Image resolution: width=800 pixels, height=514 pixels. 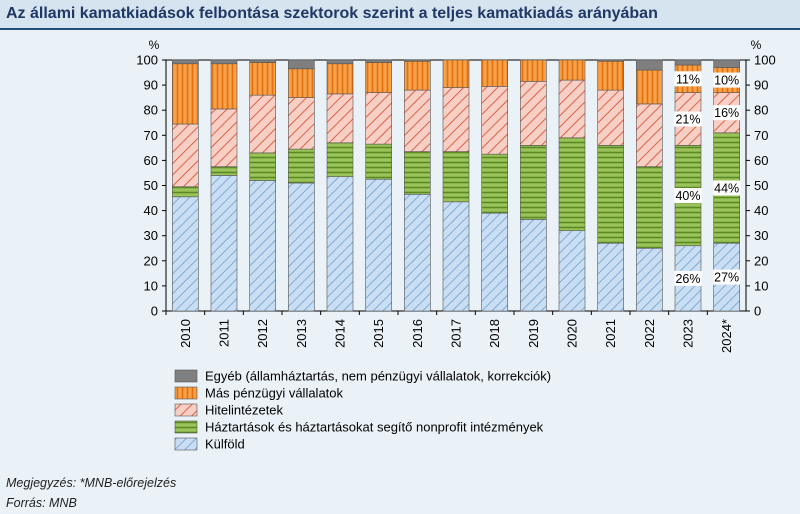 What do you see at coordinates (151, 160) in the screenshot?
I see `y-tick-label-left: 60` at bounding box center [151, 160].